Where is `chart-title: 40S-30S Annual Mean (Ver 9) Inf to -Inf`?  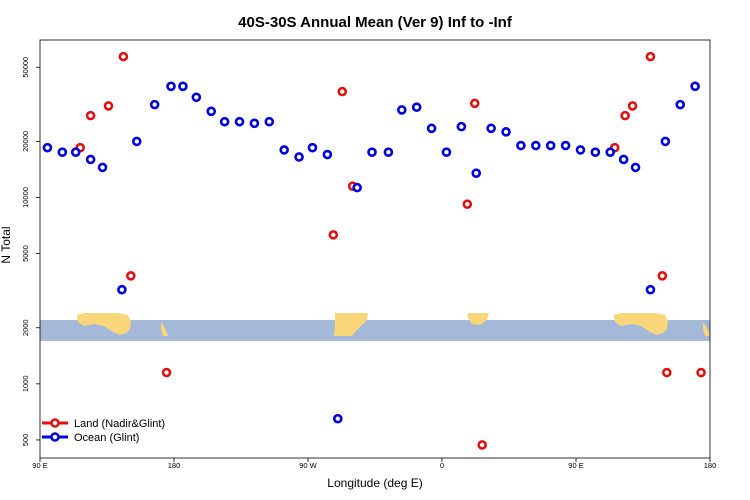 chart-title: 40S-30S Annual Mean (Ver 9) Inf to -Inf is located at coordinates (375, 22).